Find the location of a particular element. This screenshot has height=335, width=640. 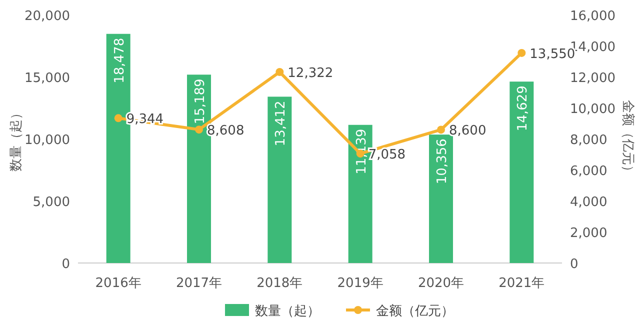

legend-label: 数量（起） is located at coordinates (287, 311).